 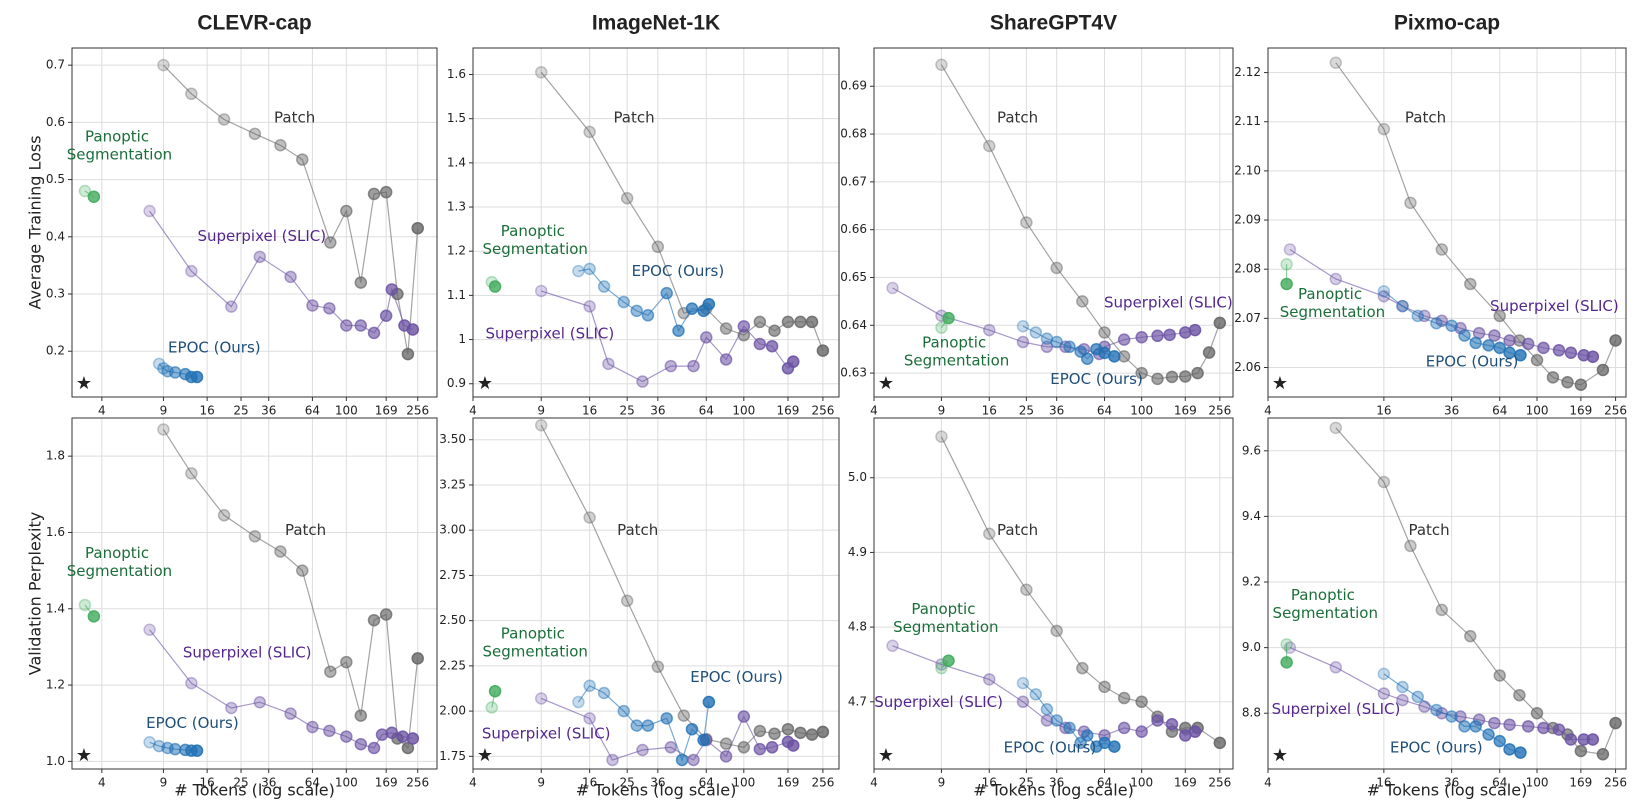 What do you see at coordinates (1247, 318) in the screenshot?
I see `y-tick-label: 2.07` at bounding box center [1247, 318].